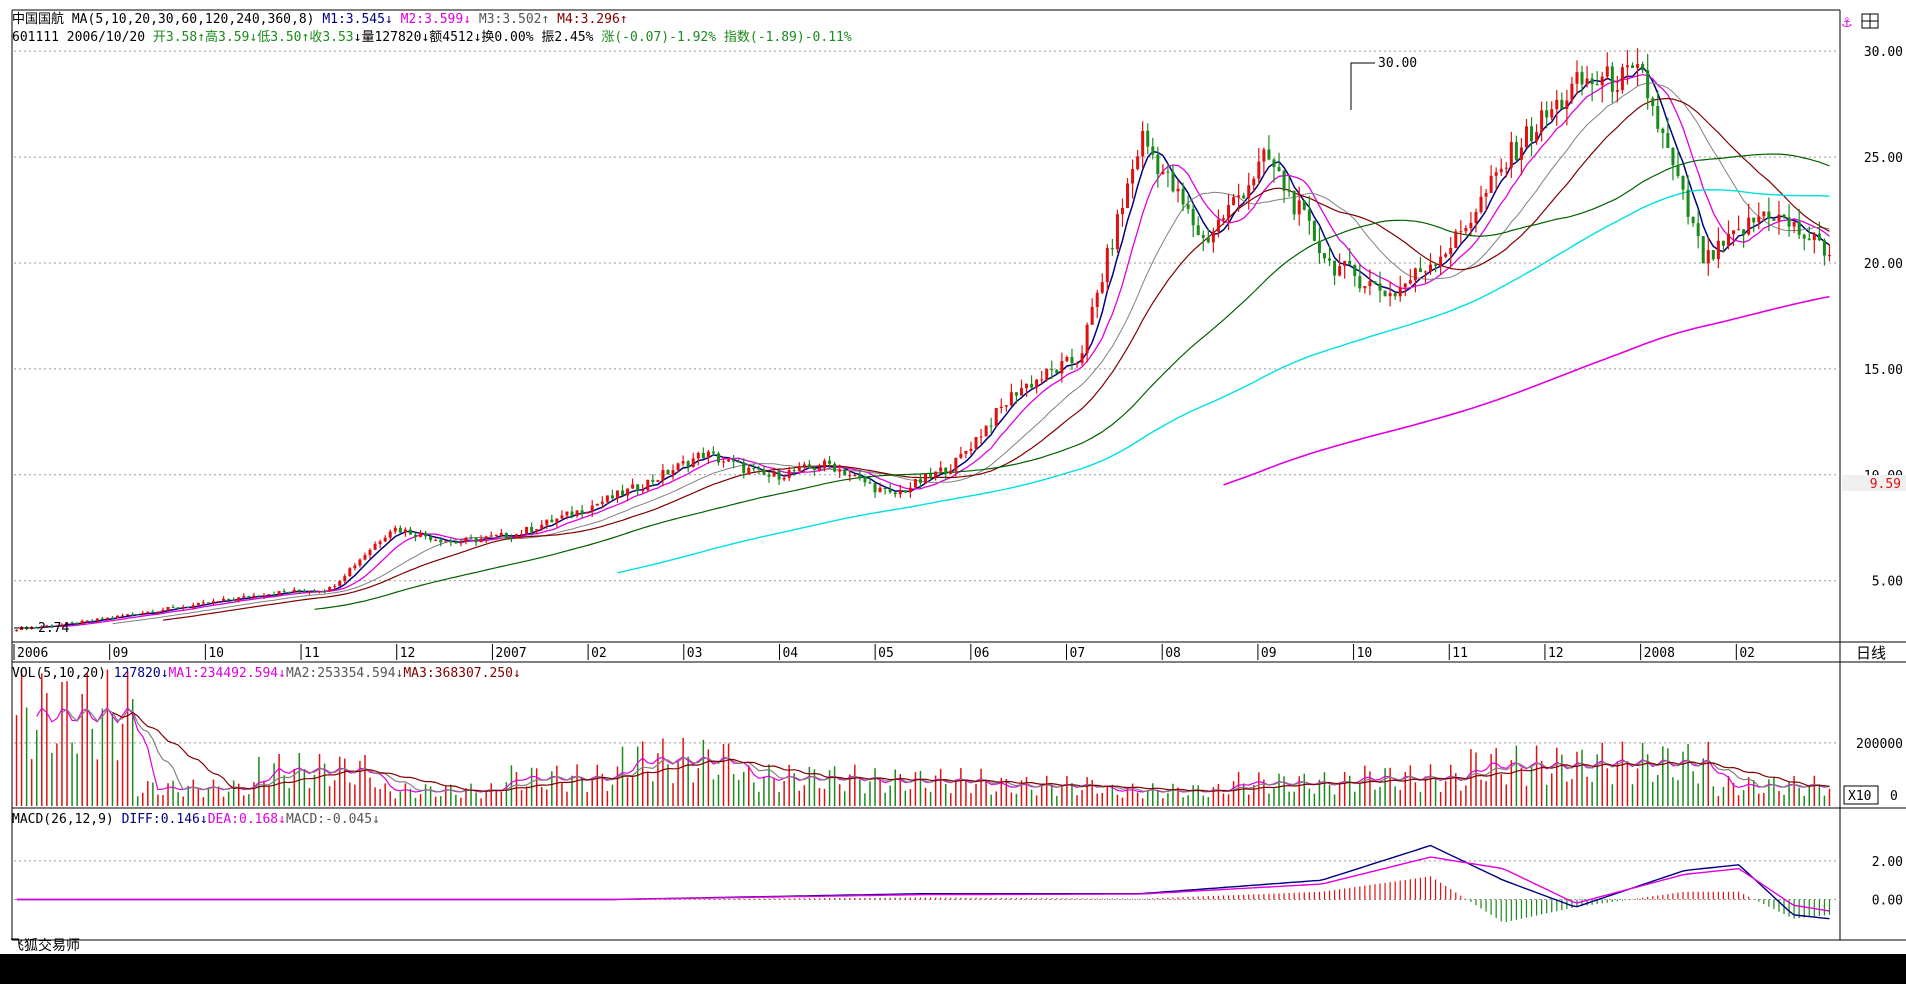 The height and width of the screenshot is (984, 1906). I want to click on vol-ma5-line, so click(933, 749).